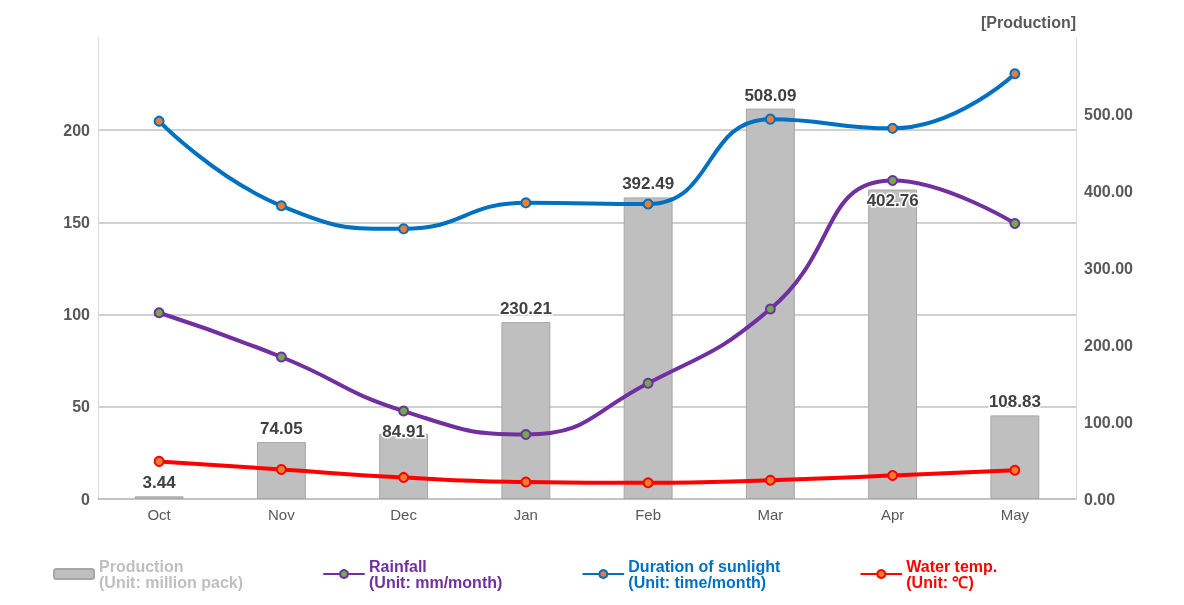  I want to click on x-tick-label: Nov, so click(282, 514).